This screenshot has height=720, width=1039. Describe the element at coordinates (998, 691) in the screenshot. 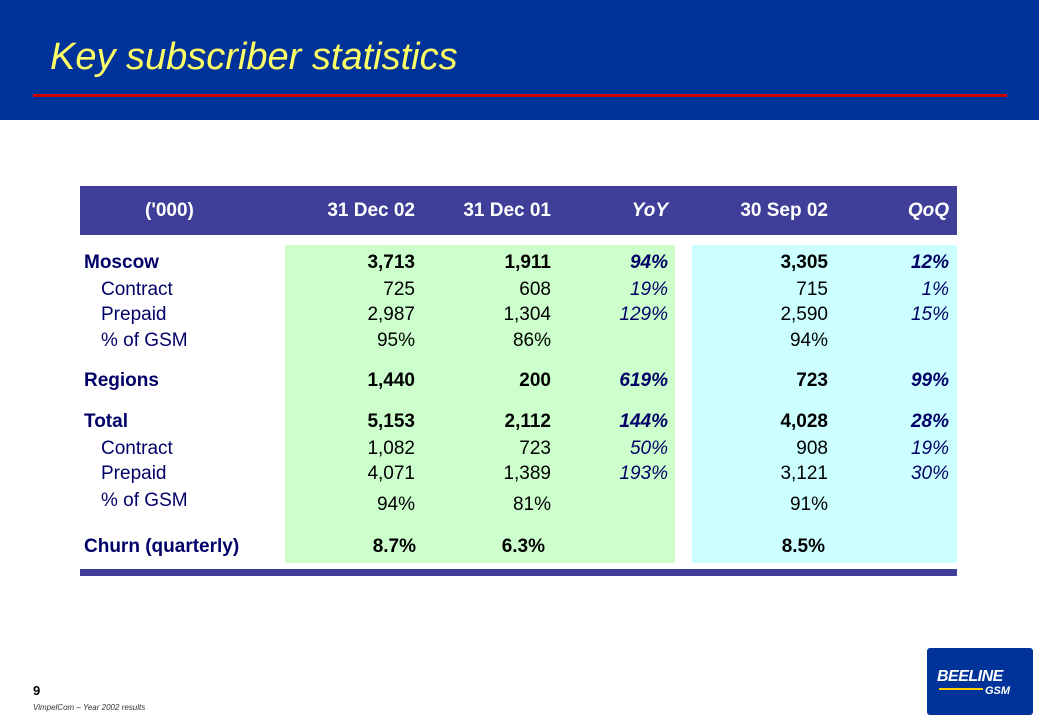

I see `logo-sub: GSM` at that location.